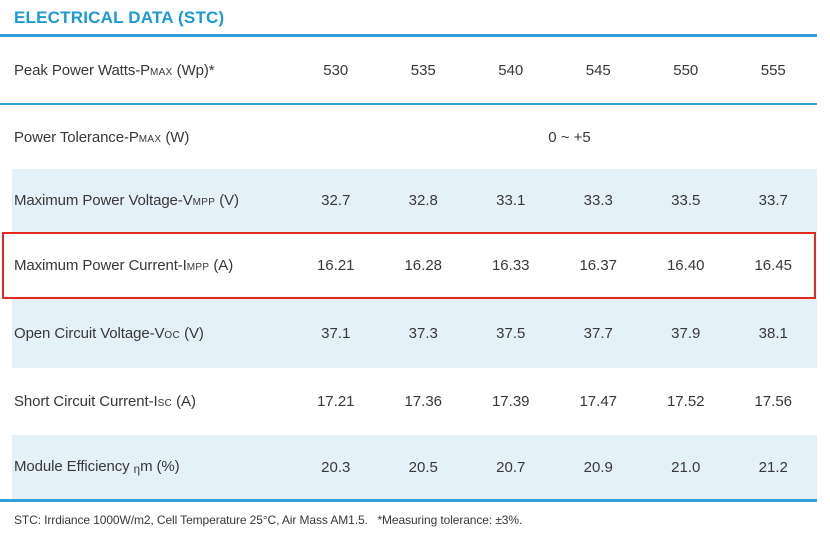  What do you see at coordinates (773, 401) in the screenshot?
I see `cell-value: 17.56` at bounding box center [773, 401].